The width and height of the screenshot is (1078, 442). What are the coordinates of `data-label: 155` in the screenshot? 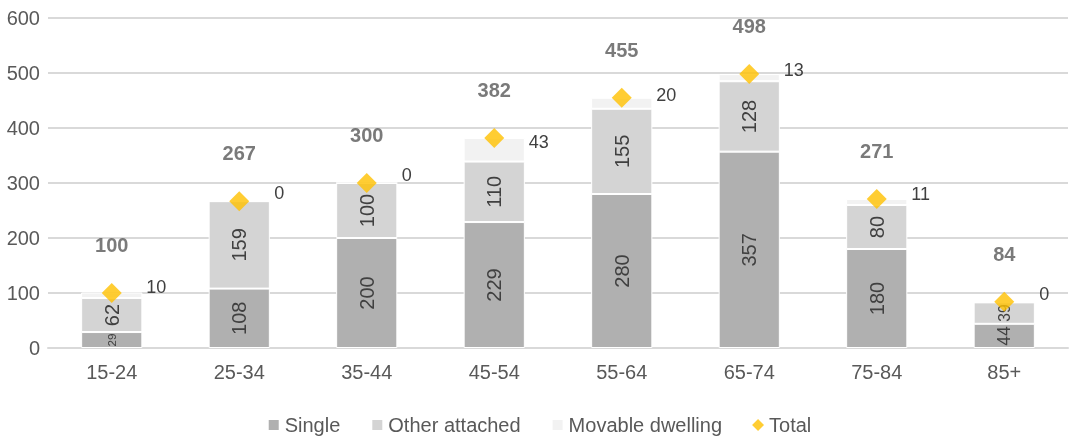 It's located at (621, 151).